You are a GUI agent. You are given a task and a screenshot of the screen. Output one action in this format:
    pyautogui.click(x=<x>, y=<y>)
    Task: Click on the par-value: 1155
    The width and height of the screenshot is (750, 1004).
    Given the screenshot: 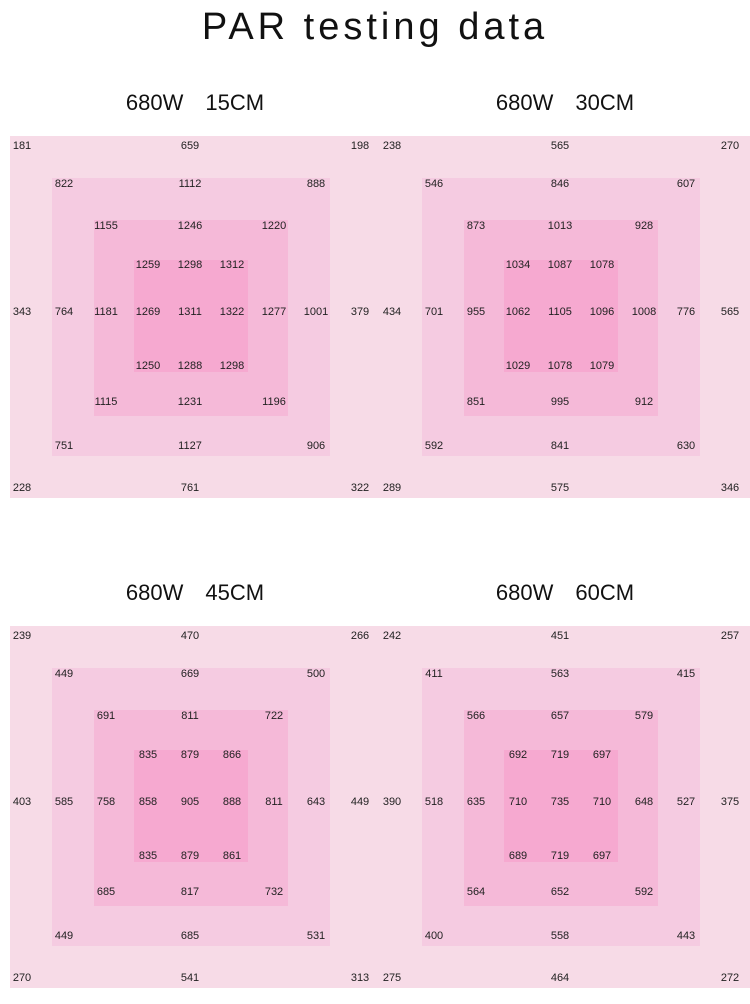 What is the action you would take?
    pyautogui.click(x=106, y=226)
    